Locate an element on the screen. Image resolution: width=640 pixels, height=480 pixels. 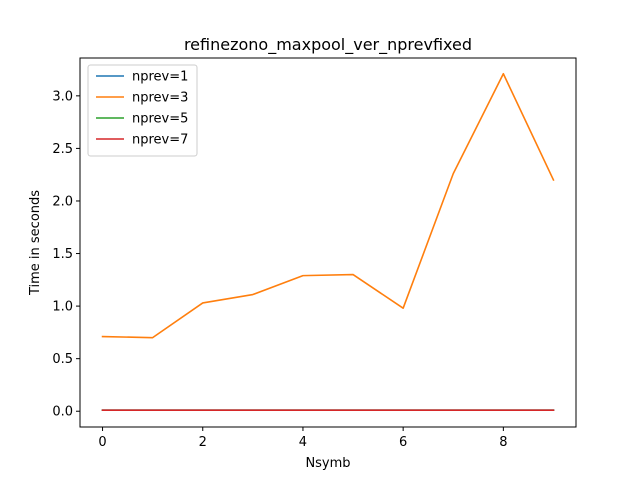
y-tick-label: 0.5 is located at coordinates (62, 359).